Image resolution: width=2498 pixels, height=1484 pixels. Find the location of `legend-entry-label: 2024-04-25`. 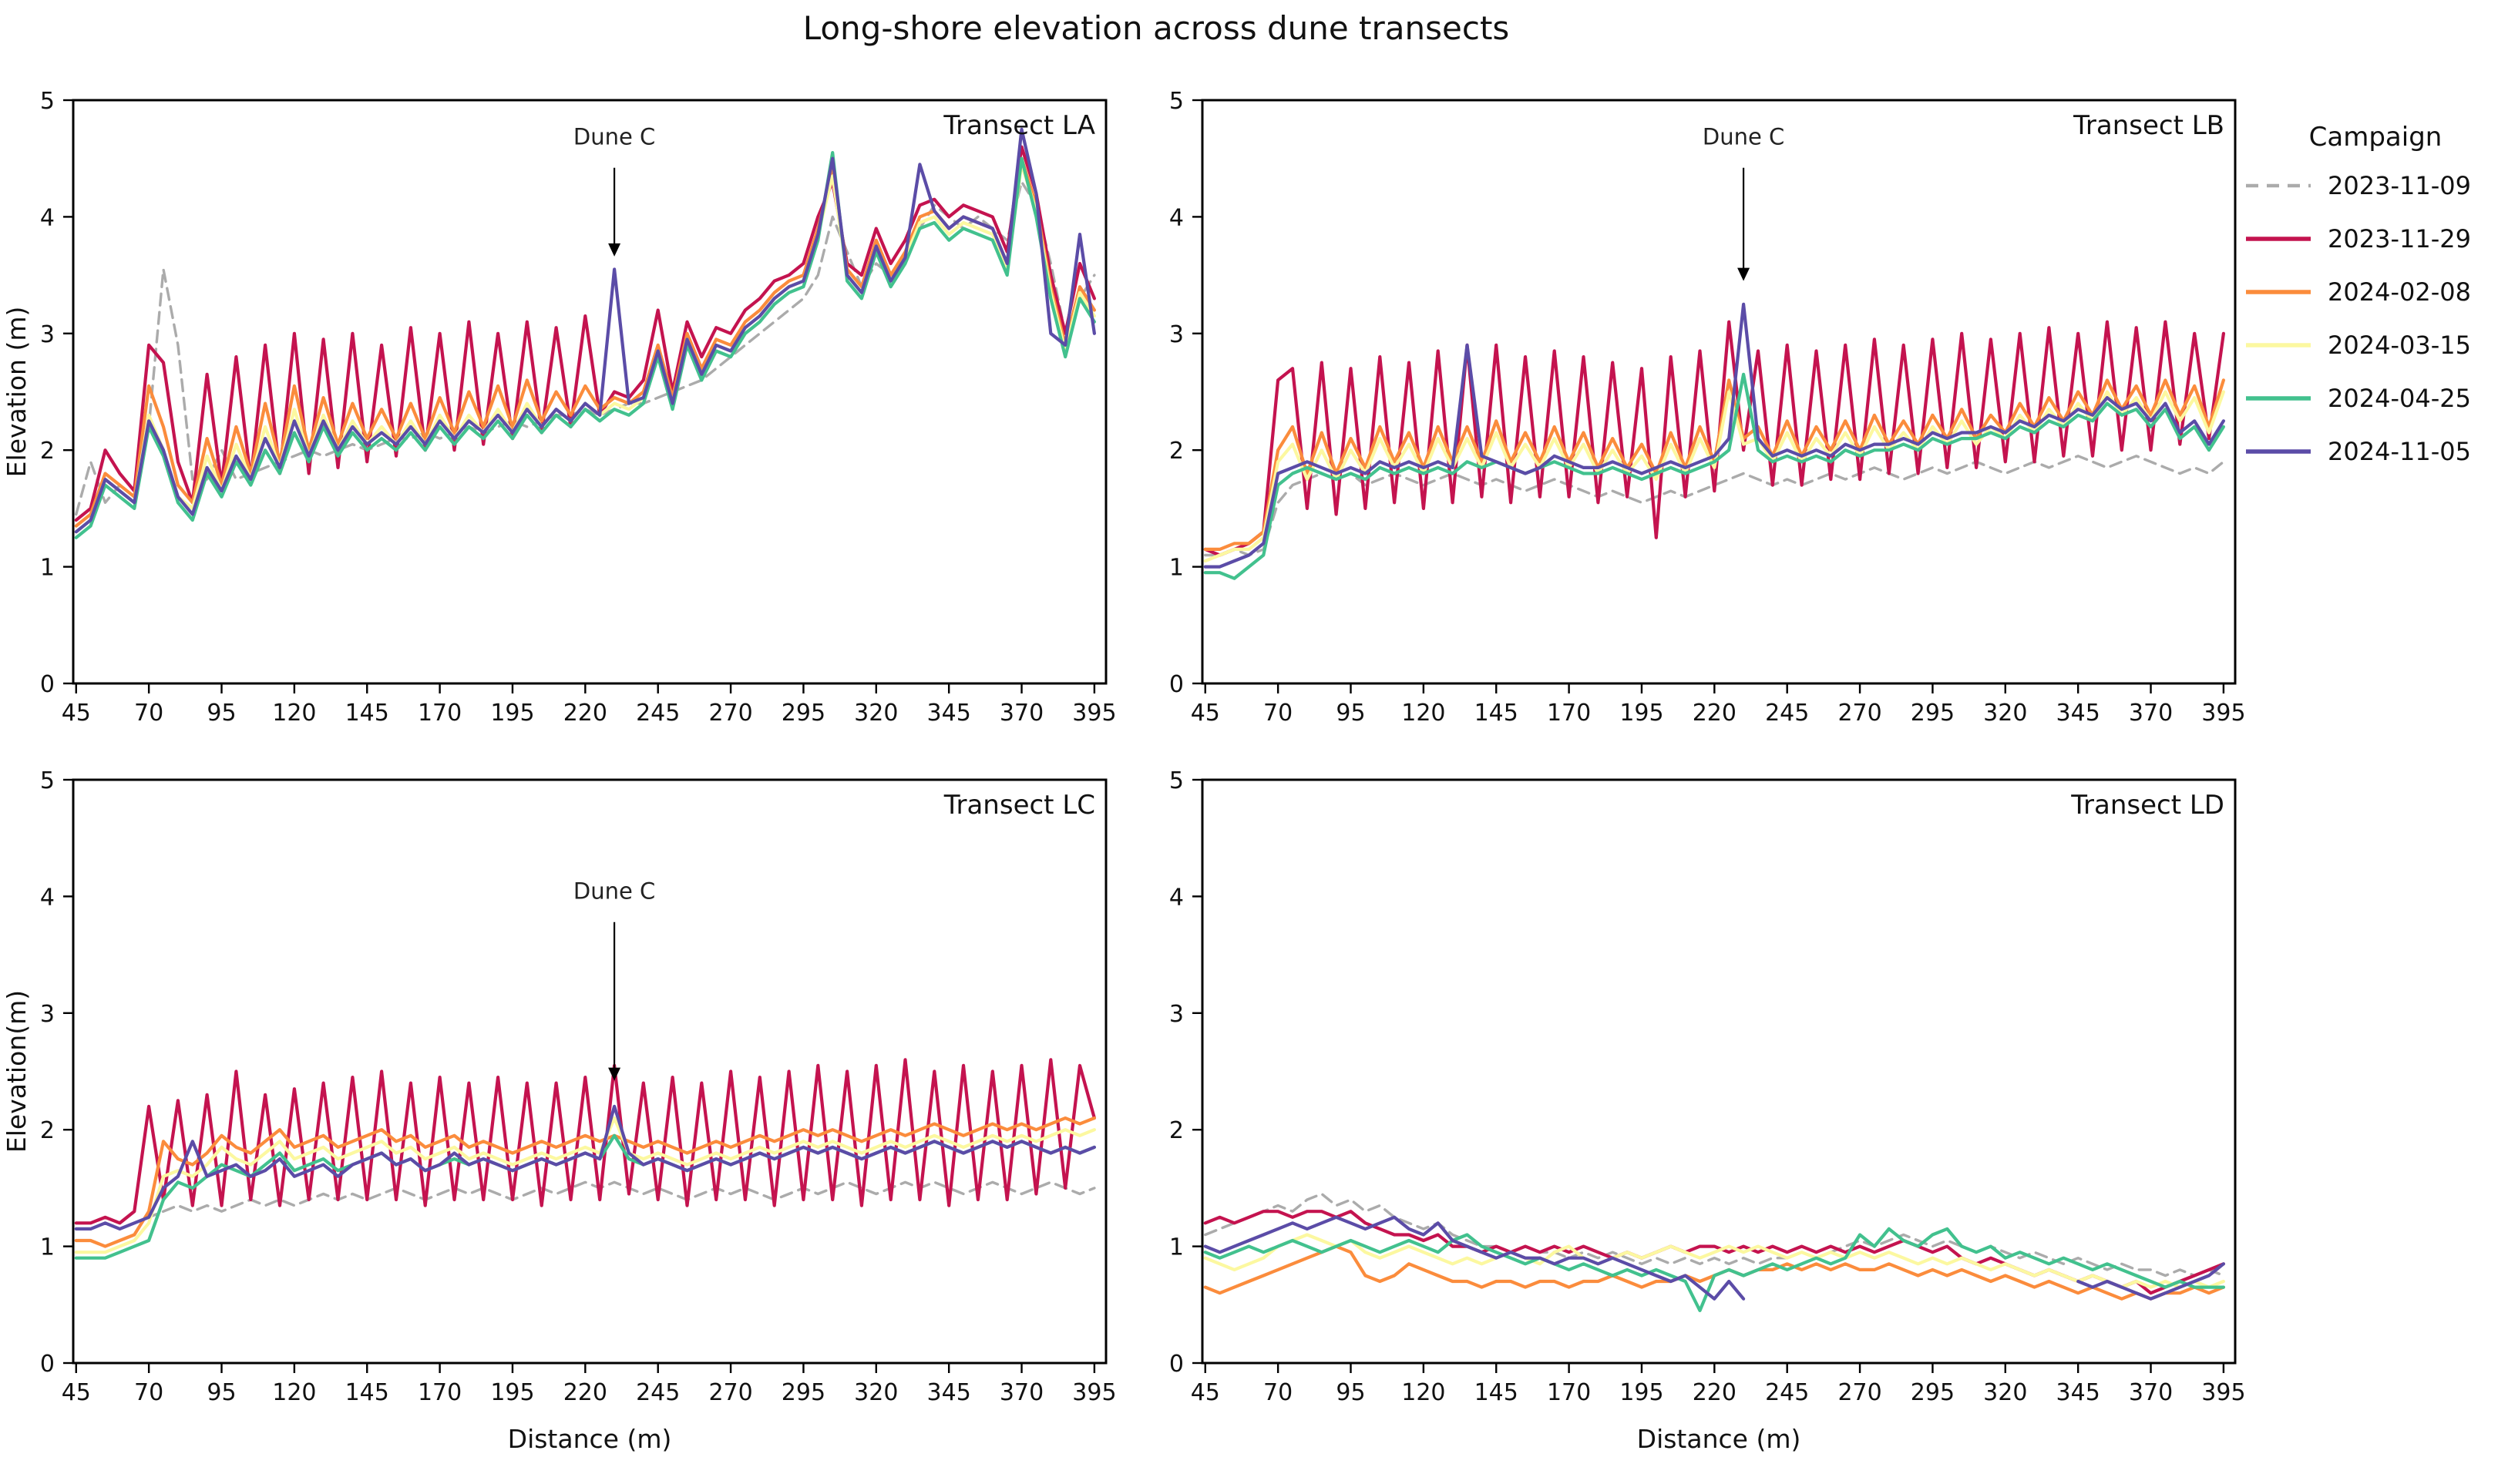

legend-entry-label: 2024-04-25 is located at coordinates (2399, 398).